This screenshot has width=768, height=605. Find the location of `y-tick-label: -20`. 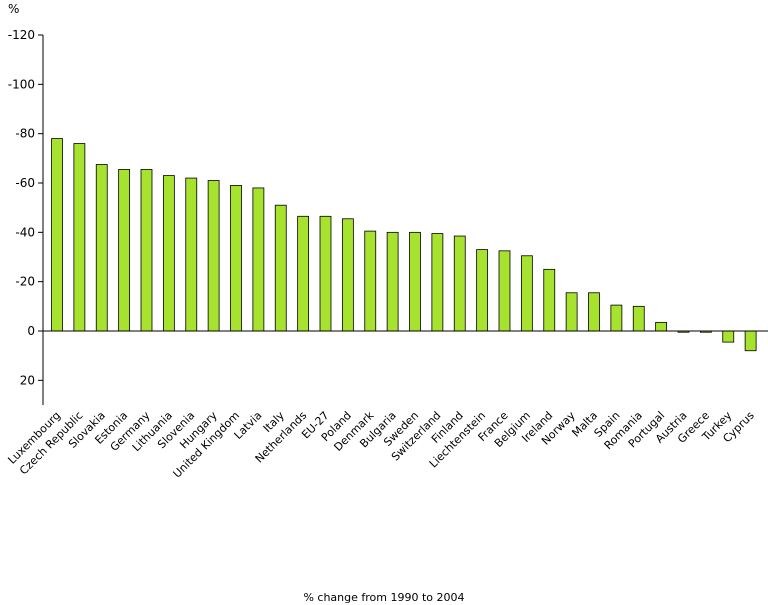

y-tick-label: -20 is located at coordinates (25, 282).